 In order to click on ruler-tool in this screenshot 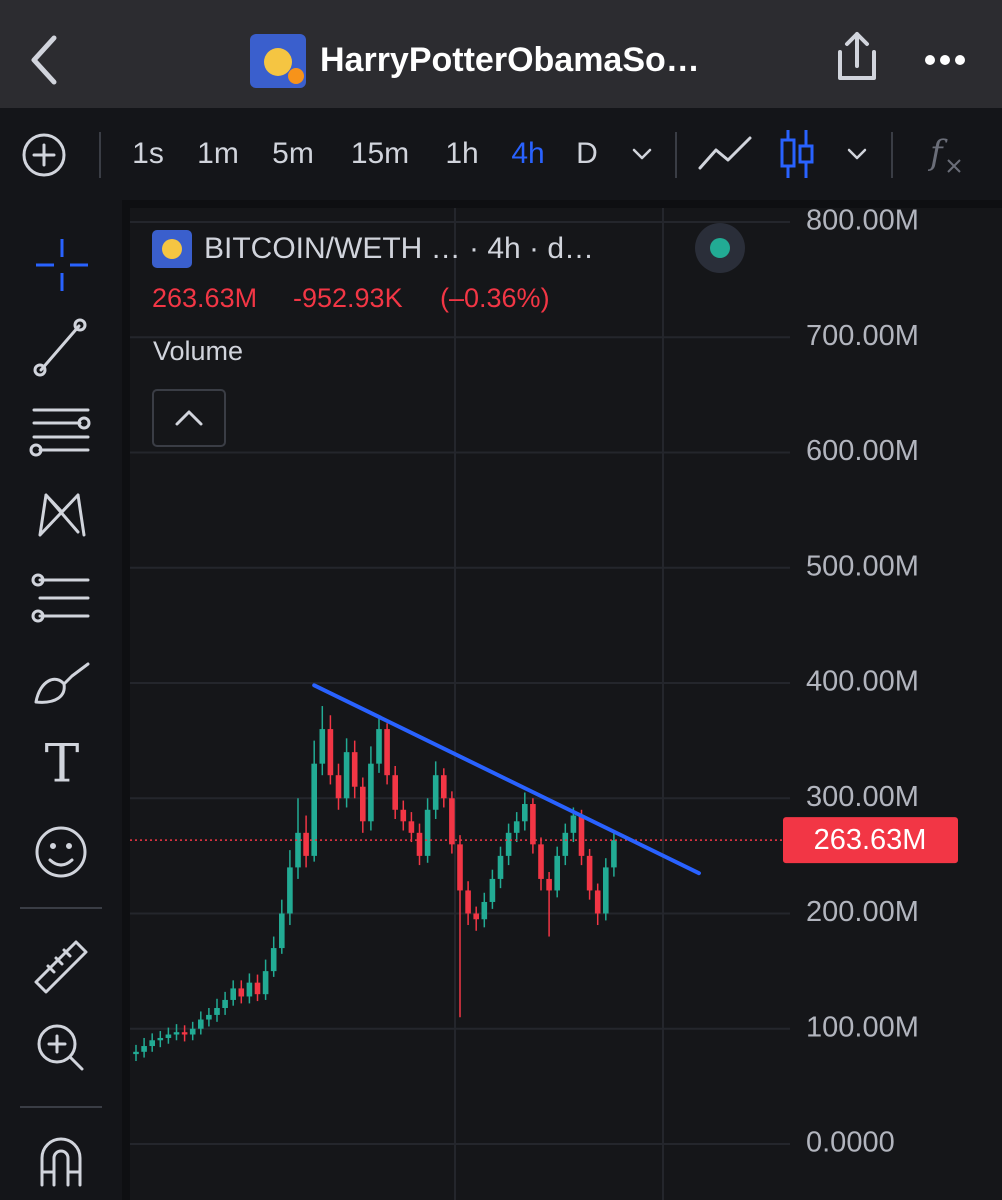, I will do `click(61, 967)`.